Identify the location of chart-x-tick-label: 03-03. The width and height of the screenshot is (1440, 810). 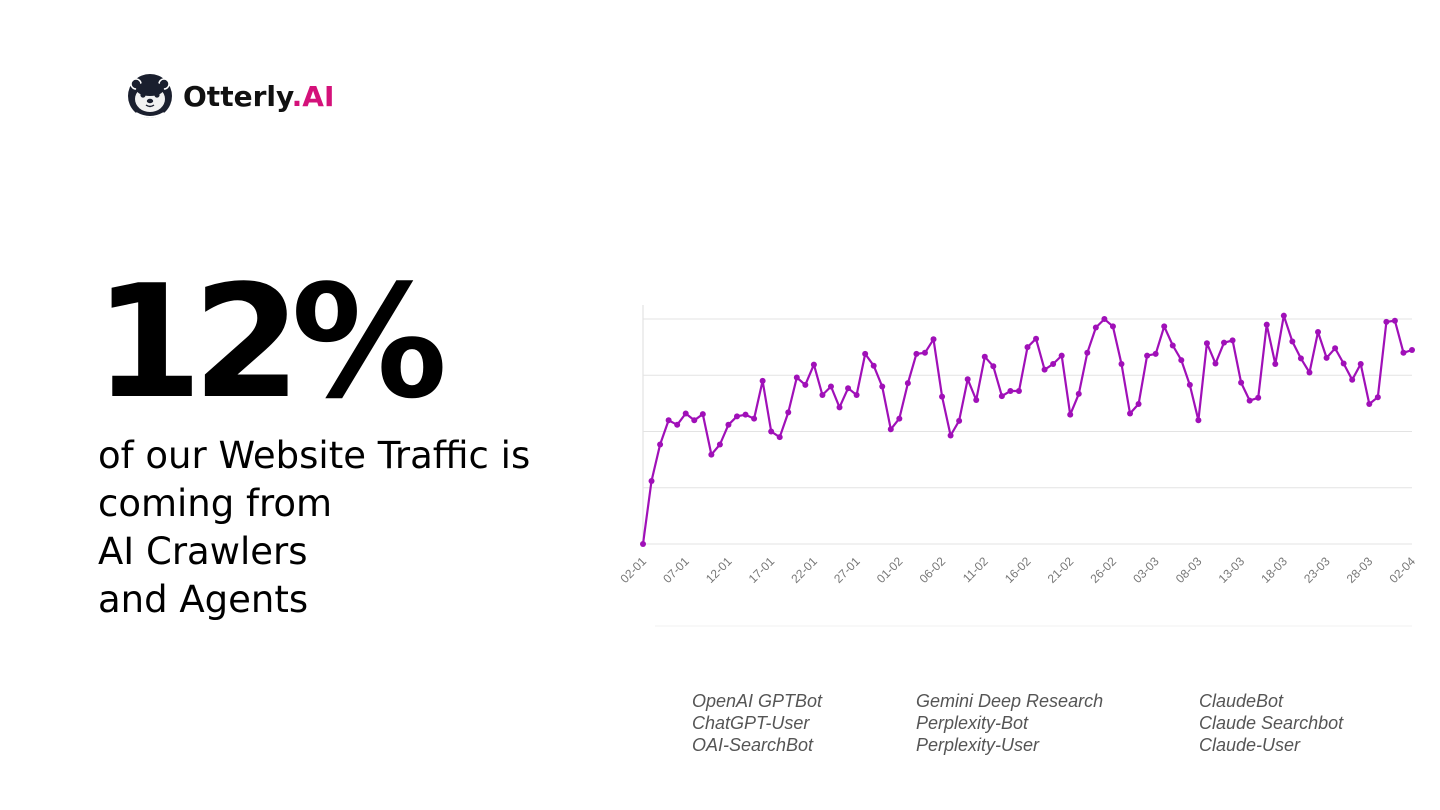
(1146, 570).